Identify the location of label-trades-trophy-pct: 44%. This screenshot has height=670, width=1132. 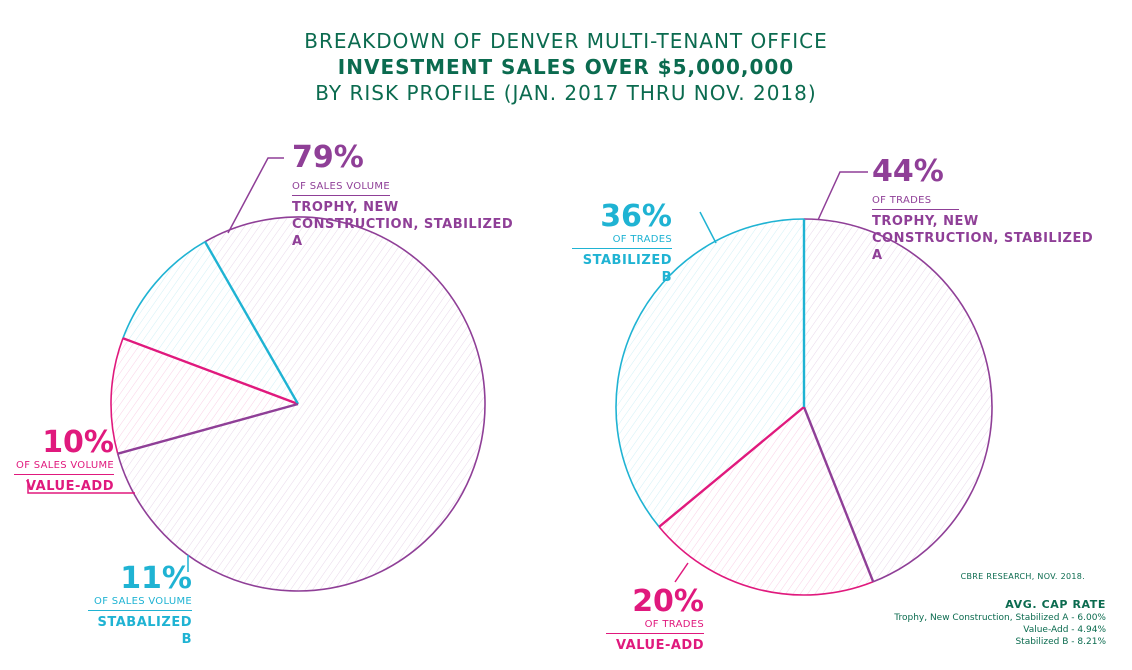
(908, 171).